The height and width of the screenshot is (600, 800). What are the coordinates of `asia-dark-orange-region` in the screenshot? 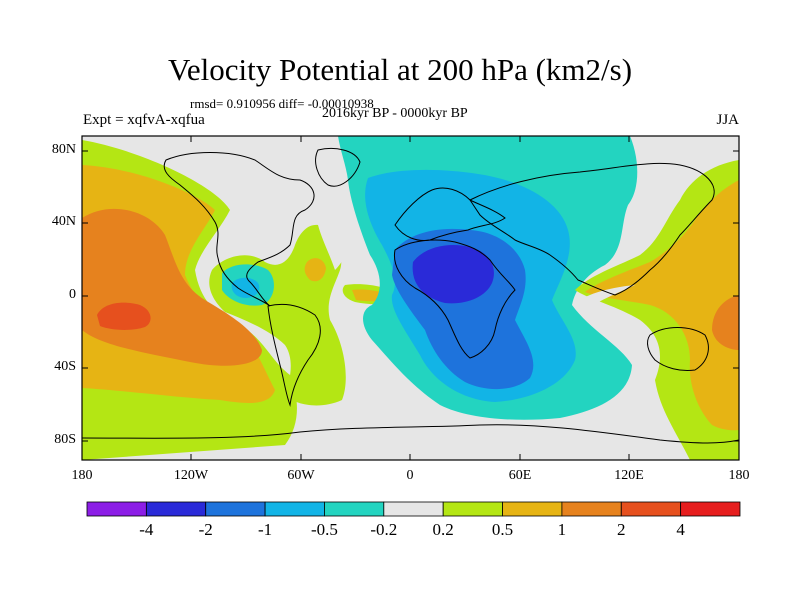 It's located at (725, 322).